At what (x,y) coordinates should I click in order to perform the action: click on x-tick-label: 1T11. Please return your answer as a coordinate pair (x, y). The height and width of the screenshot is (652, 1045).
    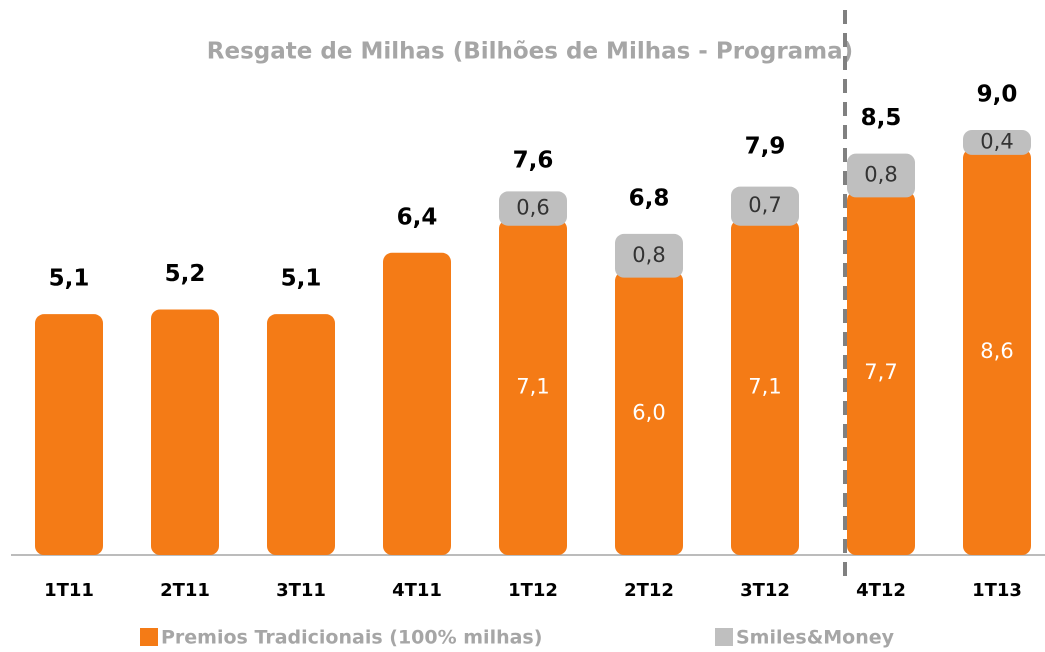
    Looking at the image, I should click on (69, 590).